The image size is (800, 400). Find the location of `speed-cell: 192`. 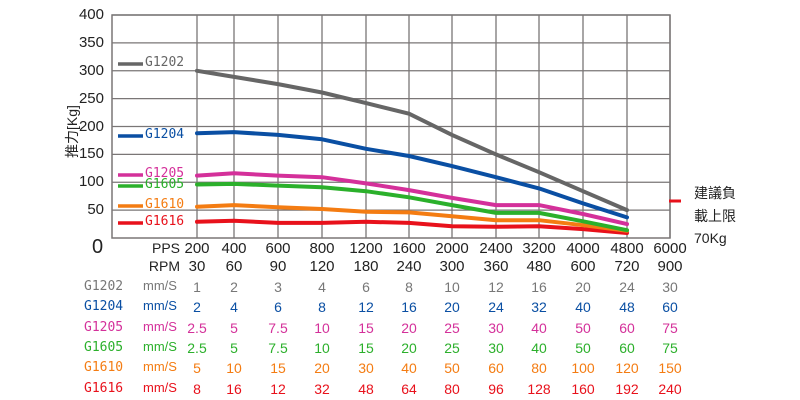

speed-cell: 192 is located at coordinates (627, 388).